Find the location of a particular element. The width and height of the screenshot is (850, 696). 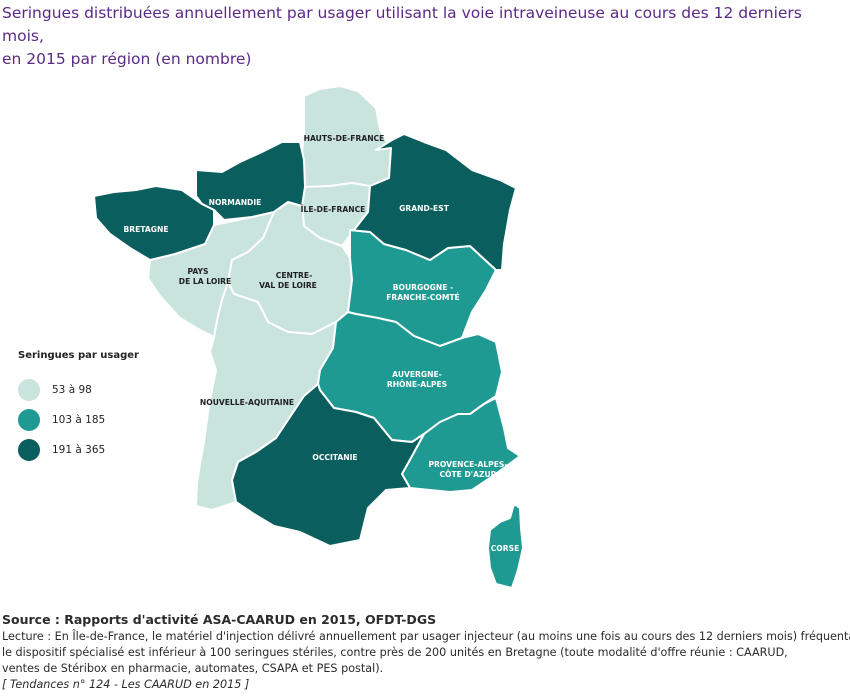

region-corse is located at coordinates (505, 546).